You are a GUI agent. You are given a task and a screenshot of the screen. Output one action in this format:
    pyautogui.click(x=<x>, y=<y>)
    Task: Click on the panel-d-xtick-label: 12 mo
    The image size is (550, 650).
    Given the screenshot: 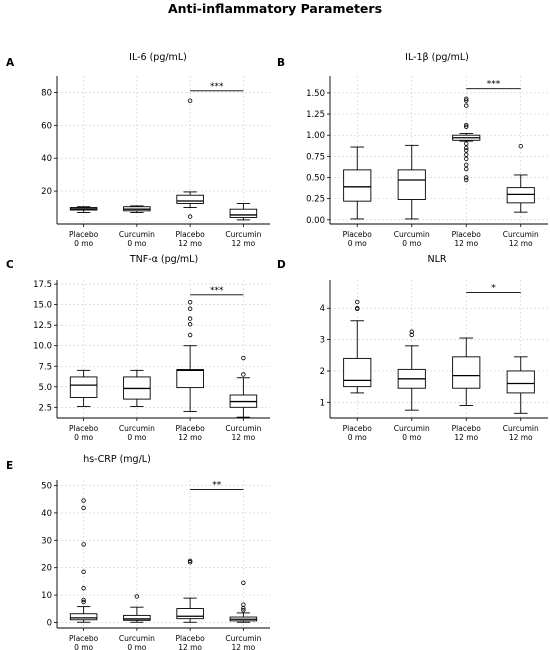 What is the action you would take?
    pyautogui.click(x=521, y=437)
    